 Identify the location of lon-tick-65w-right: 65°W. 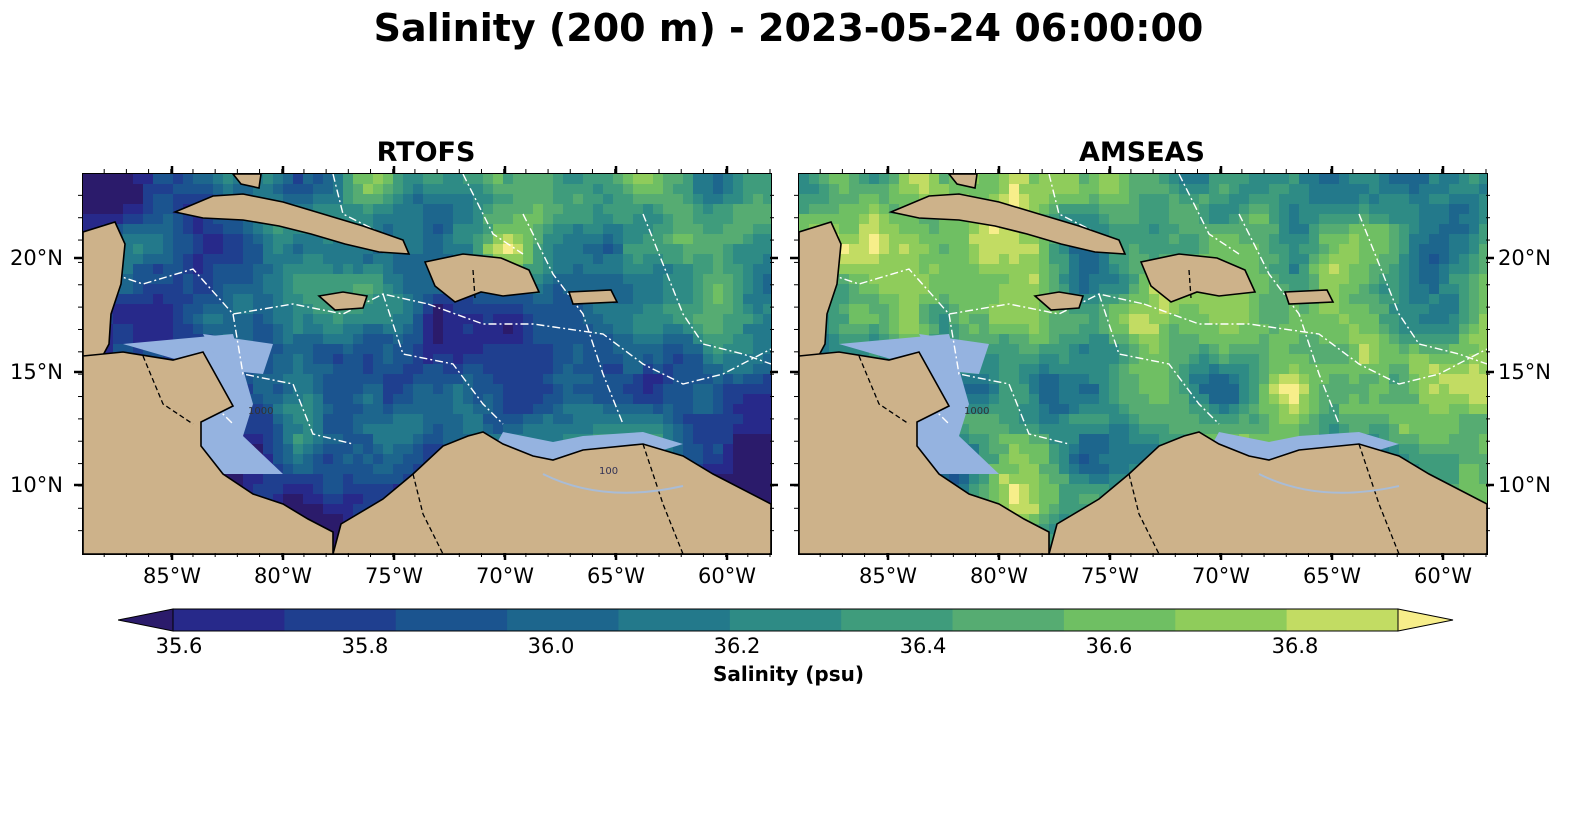
(1332, 576).